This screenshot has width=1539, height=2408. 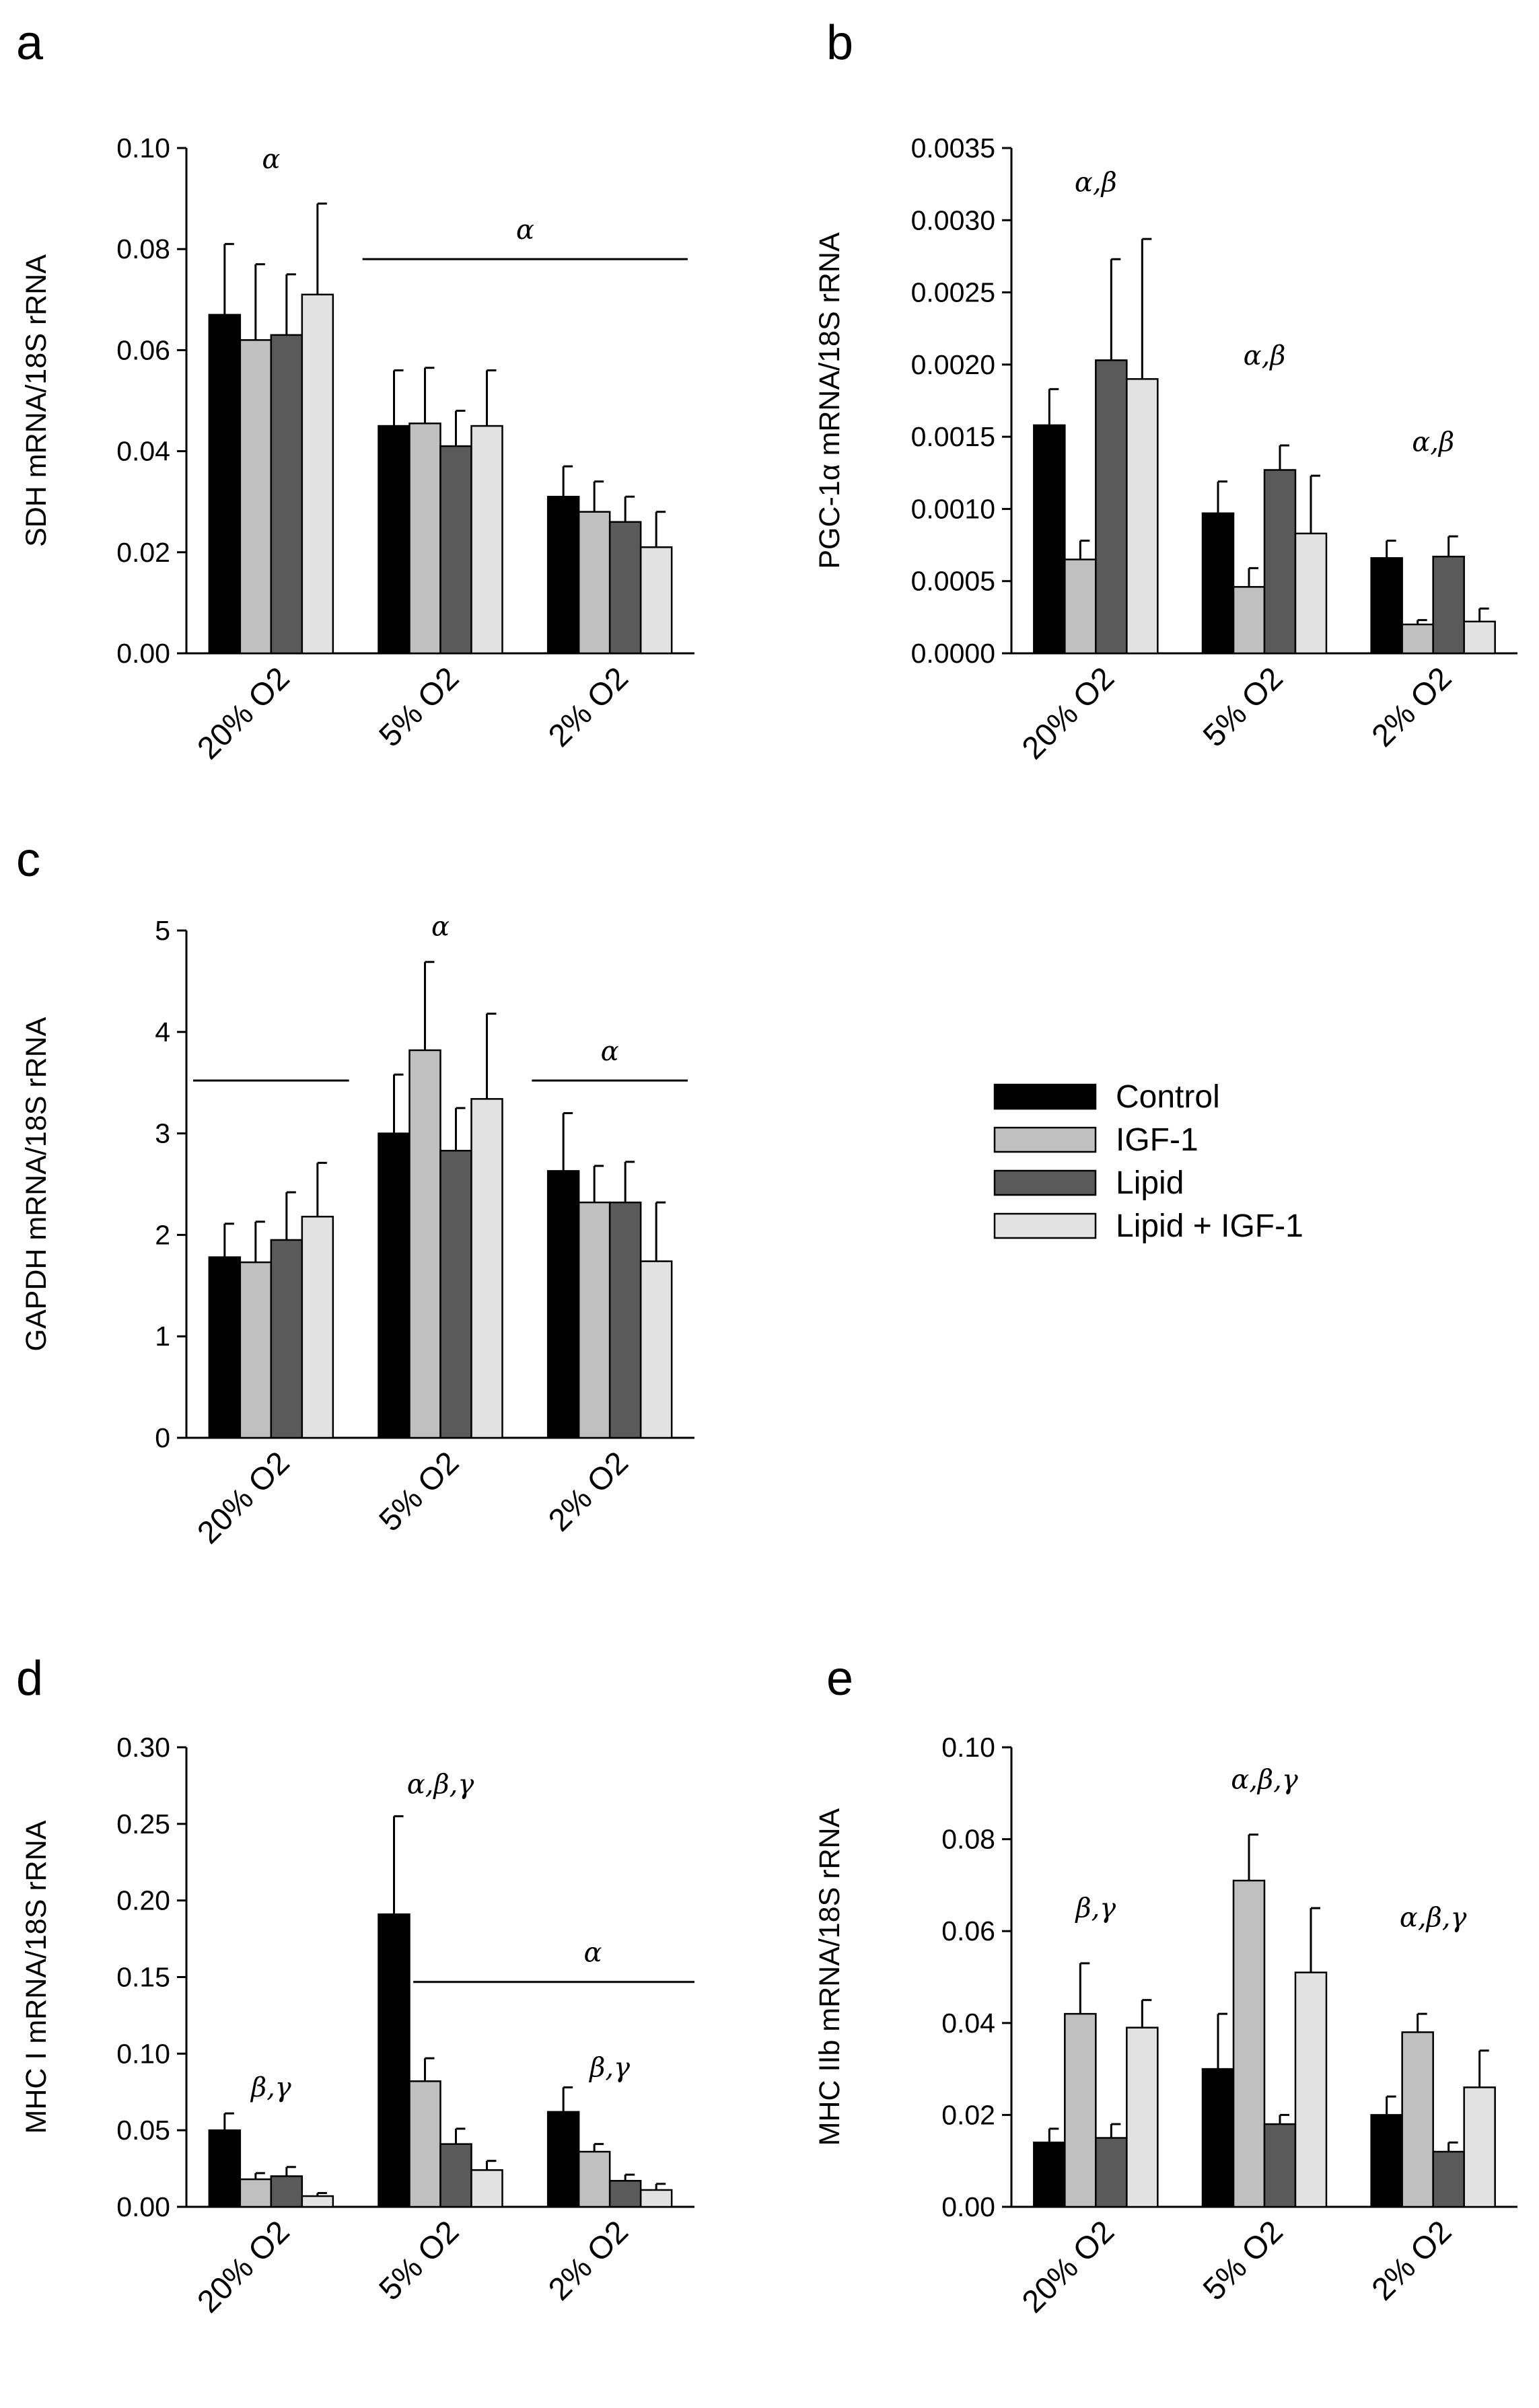 I want to click on y-axis-title: GAPDH mRNA/18S rRNA, so click(x=36, y=1184).